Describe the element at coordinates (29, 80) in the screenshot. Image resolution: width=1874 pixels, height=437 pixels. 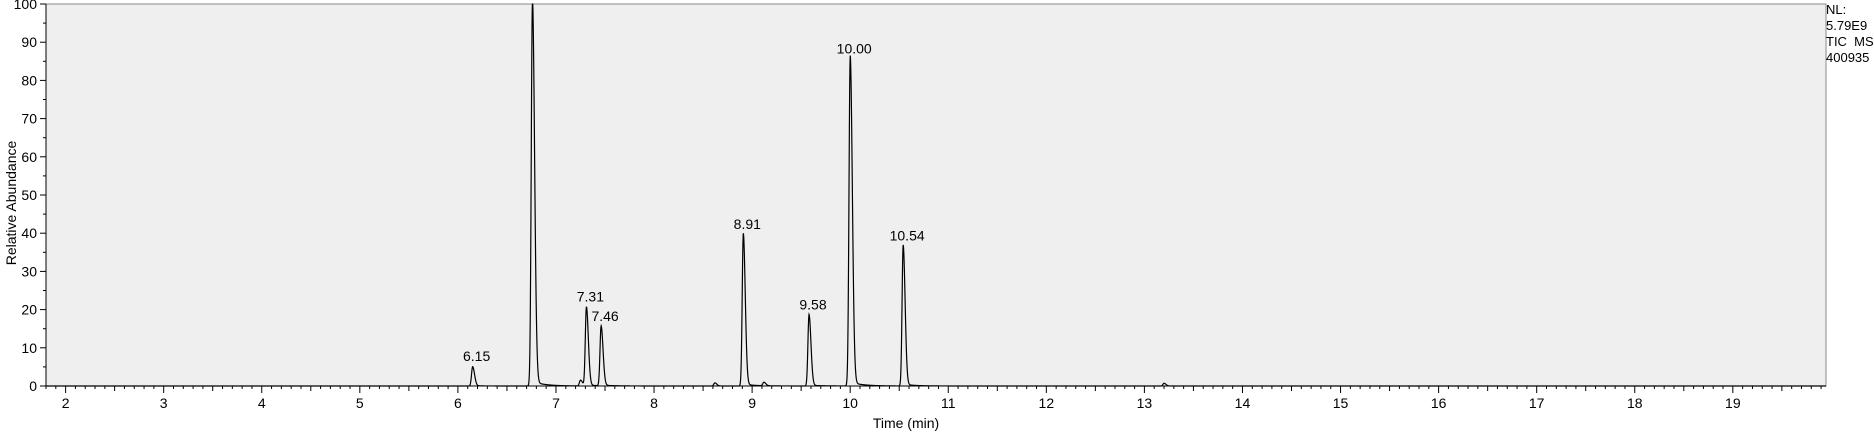
I see `y-tick-label: 80` at that location.